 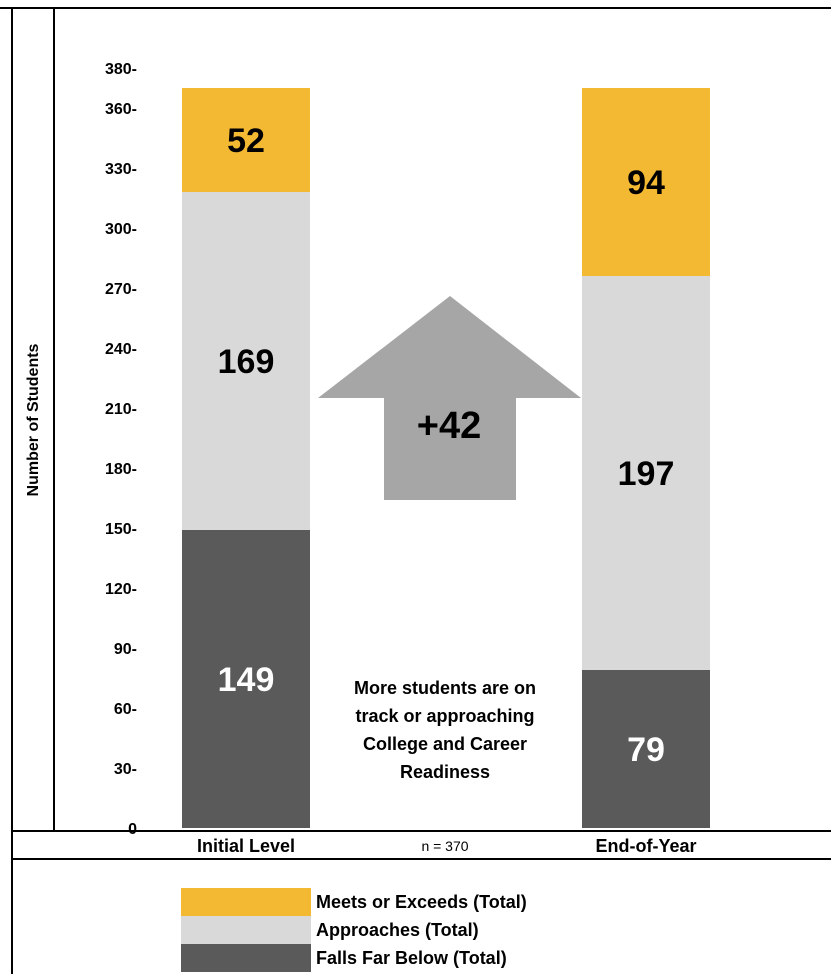 I want to click on legend-label: Falls Far Below (Total), so click(x=411, y=958).